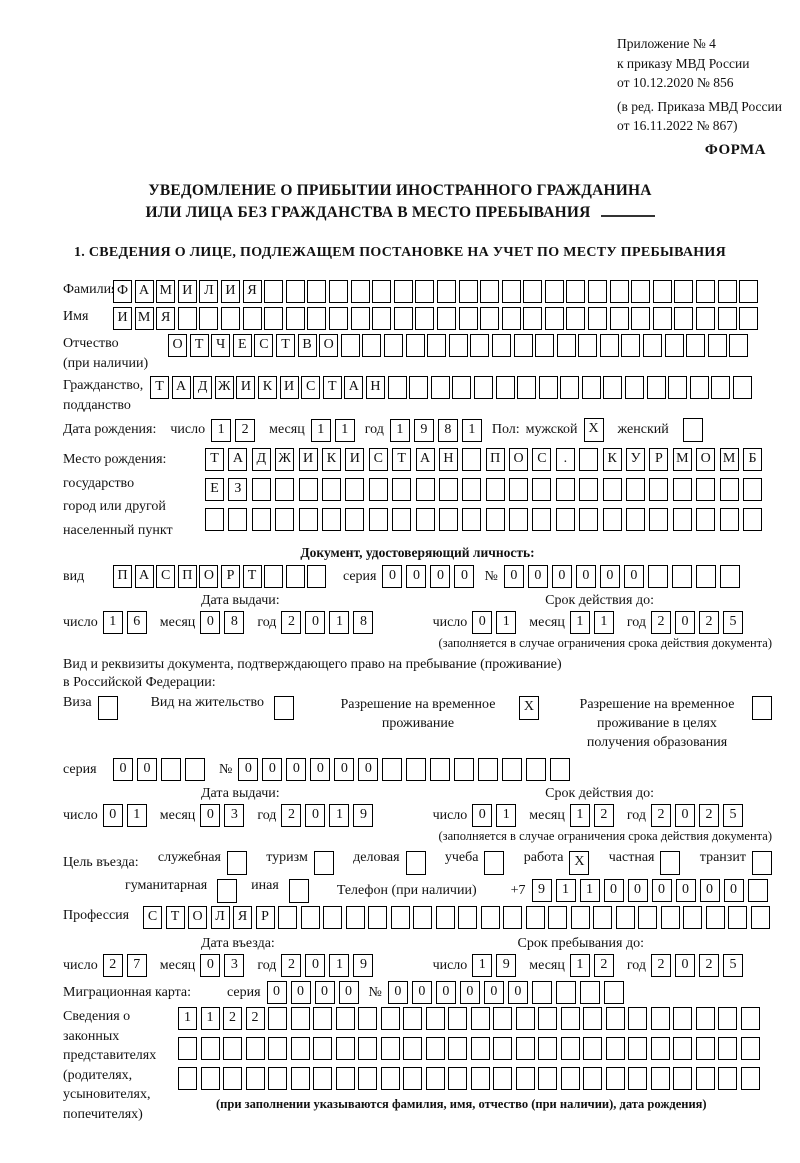 The image size is (800, 1163). I want to click on char-cell: 3, so click(234, 815).